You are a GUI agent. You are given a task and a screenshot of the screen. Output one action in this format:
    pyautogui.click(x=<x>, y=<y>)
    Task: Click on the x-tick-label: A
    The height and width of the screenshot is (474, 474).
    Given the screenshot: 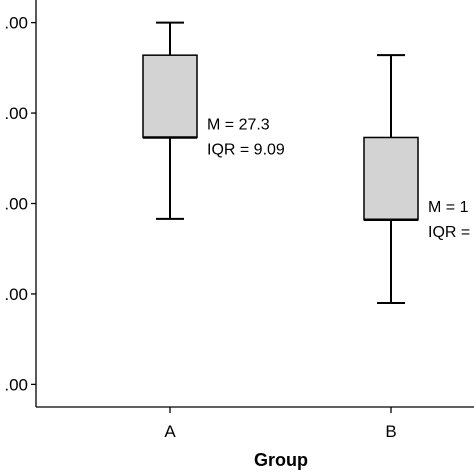 What is the action you would take?
    pyautogui.click(x=170, y=431)
    